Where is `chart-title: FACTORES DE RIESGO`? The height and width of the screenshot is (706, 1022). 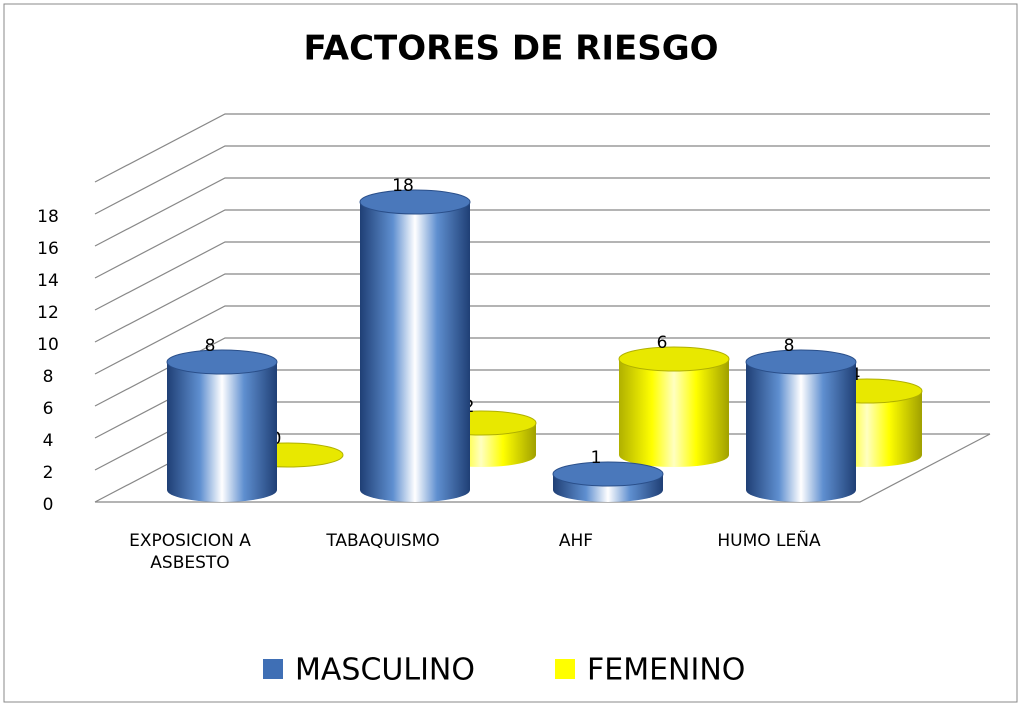 chart-title: FACTORES DE RIESGO is located at coordinates (510, 49).